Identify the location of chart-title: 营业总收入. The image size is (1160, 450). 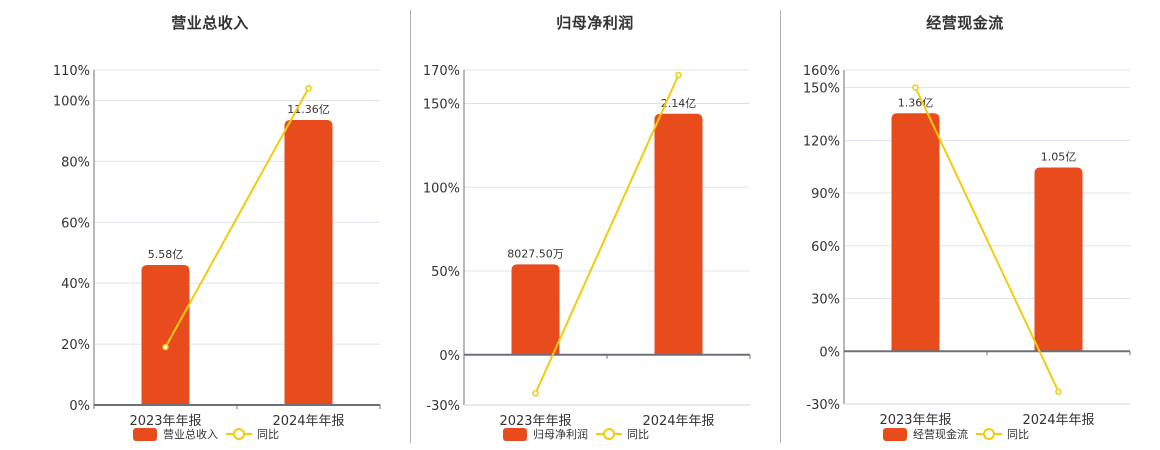
(210, 23).